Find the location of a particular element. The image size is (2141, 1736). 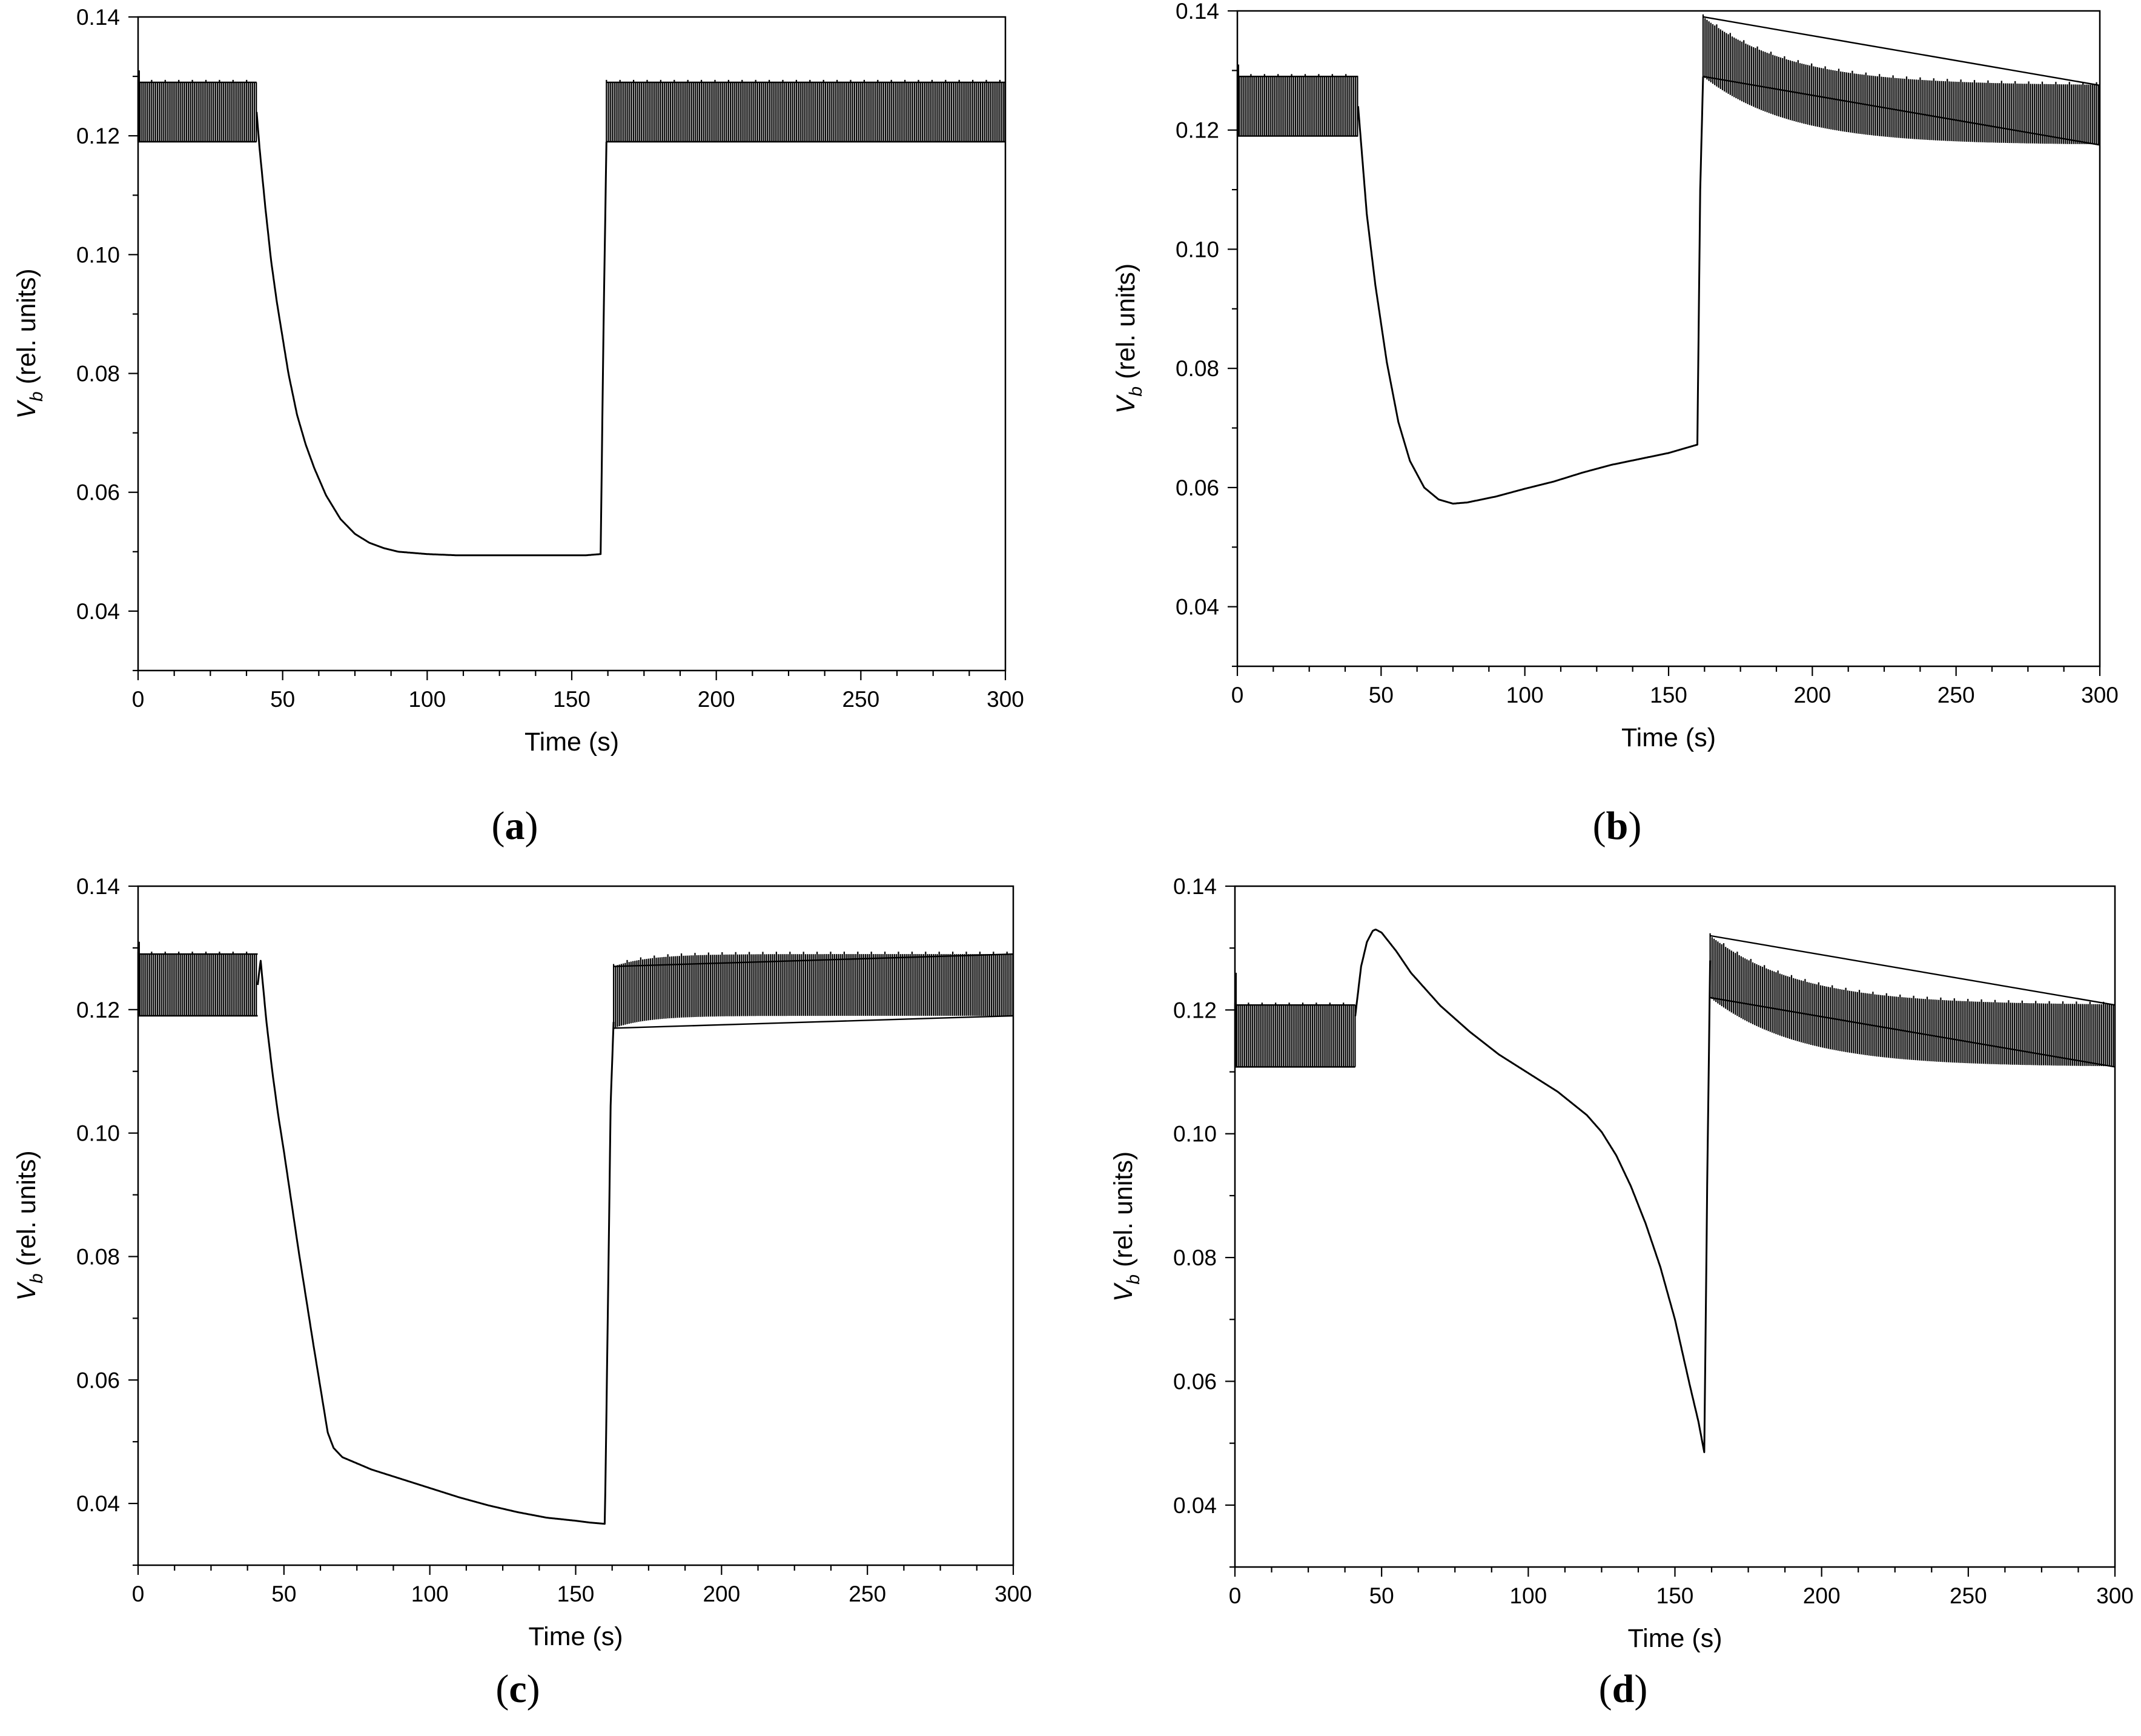

panel-label: (c) is located at coordinates (517, 1689).